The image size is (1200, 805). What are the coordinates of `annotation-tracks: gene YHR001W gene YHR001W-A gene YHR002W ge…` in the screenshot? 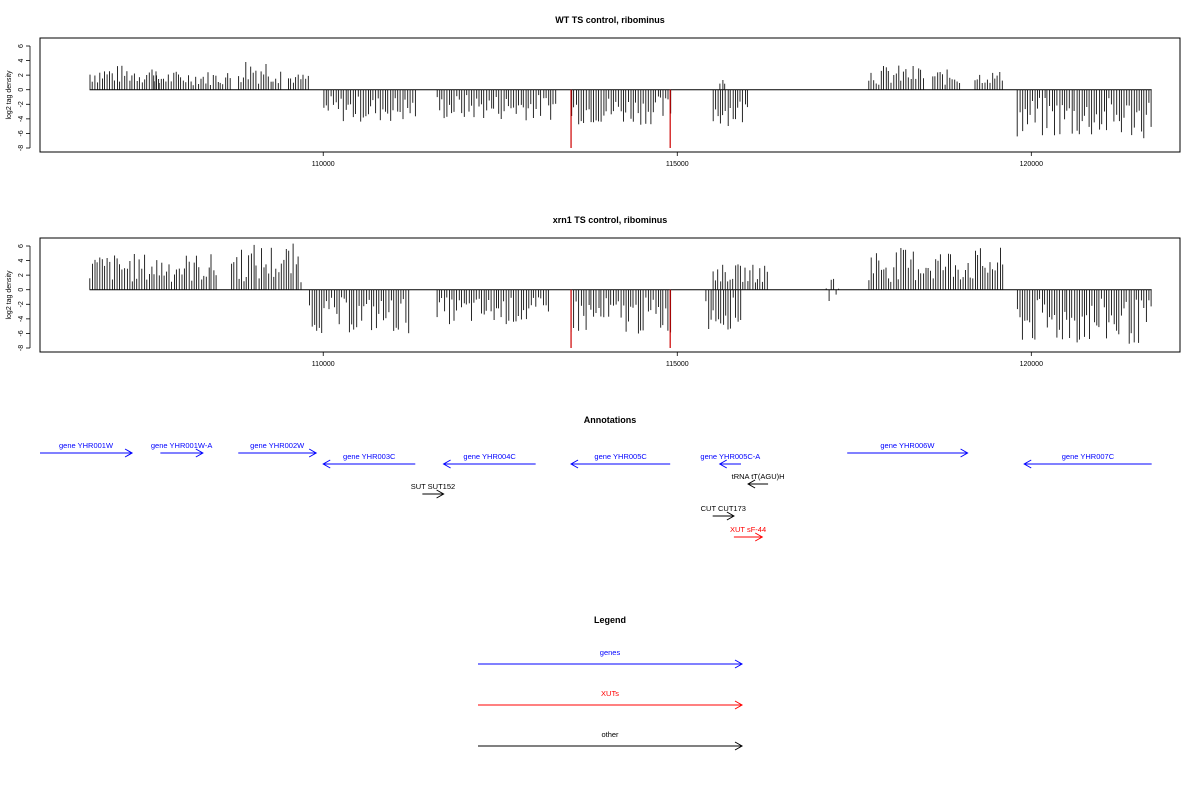 It's located at (596, 491).